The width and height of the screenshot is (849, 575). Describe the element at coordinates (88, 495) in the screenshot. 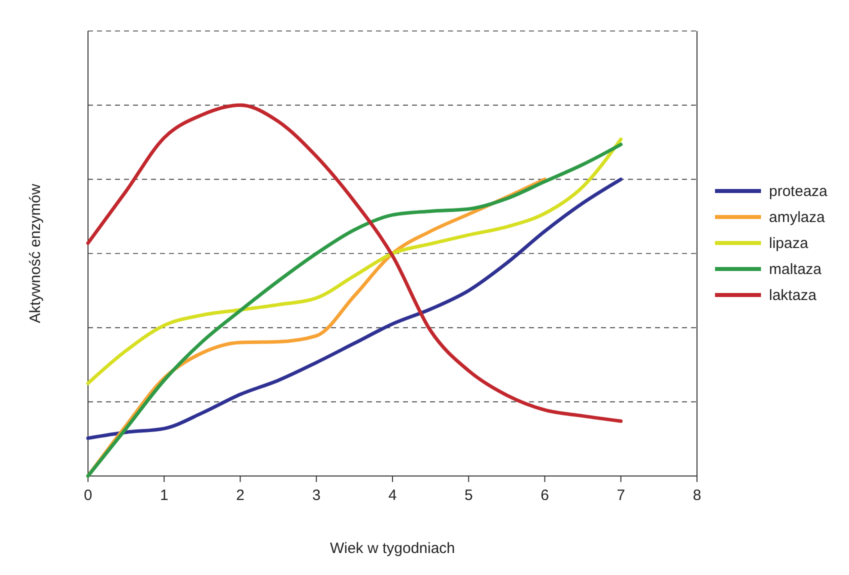

I see `x-tick-label: 0` at that location.